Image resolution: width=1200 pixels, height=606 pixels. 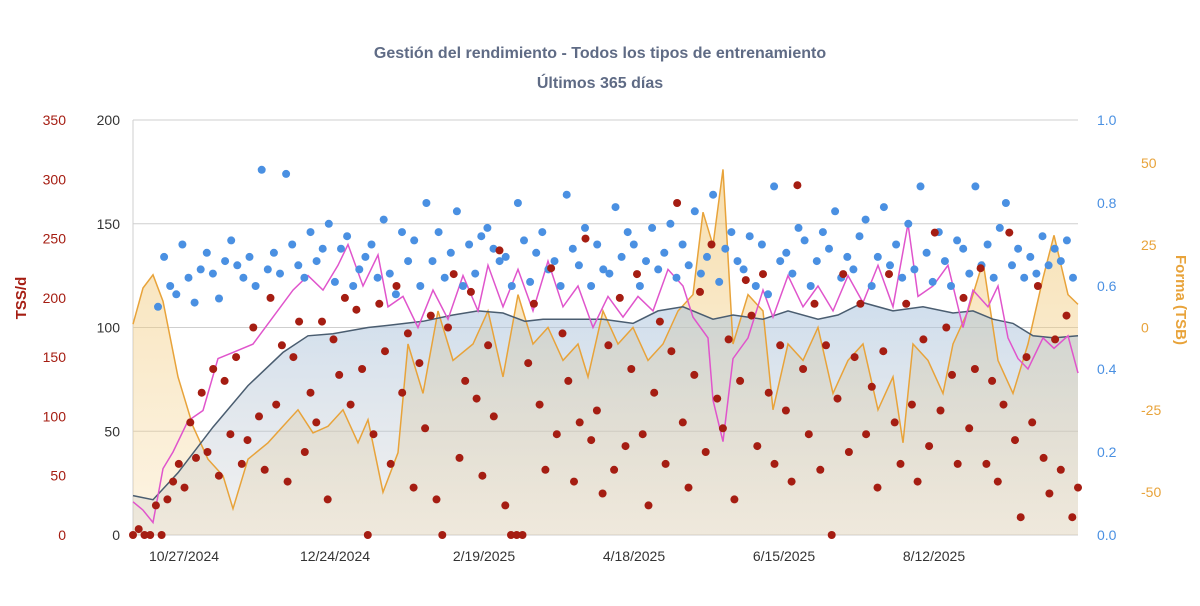 What do you see at coordinates (55, 179) in the screenshot?
I see `tss-tick-label: 300` at bounding box center [55, 179].